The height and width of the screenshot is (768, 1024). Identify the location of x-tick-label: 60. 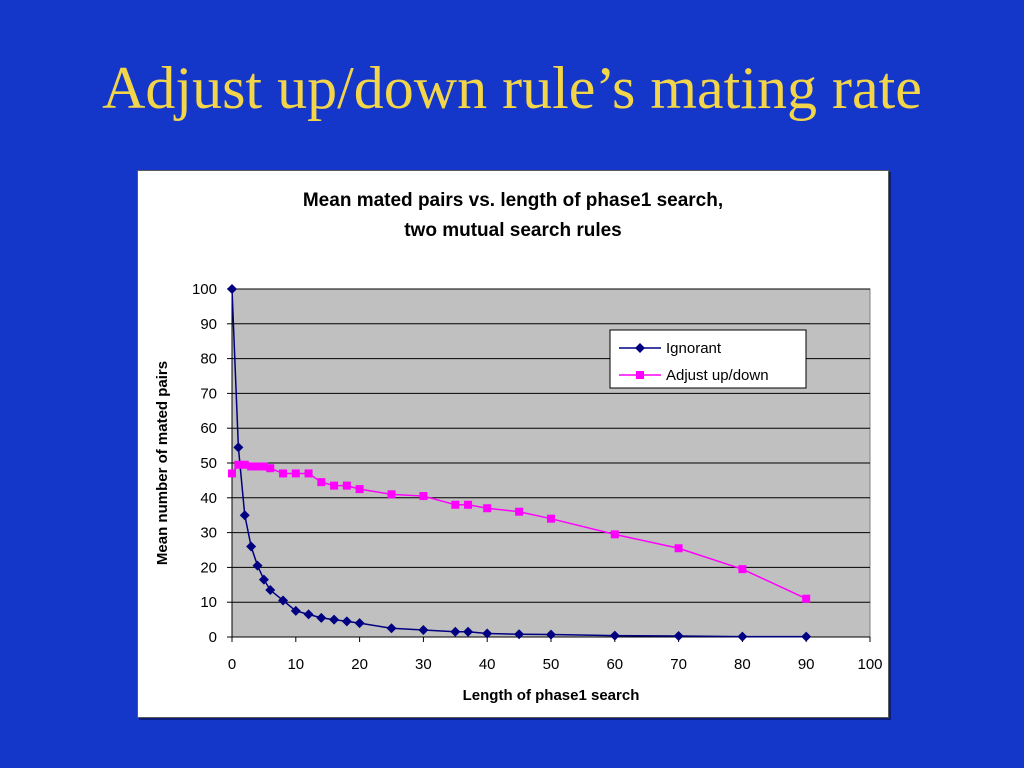
(614, 664).